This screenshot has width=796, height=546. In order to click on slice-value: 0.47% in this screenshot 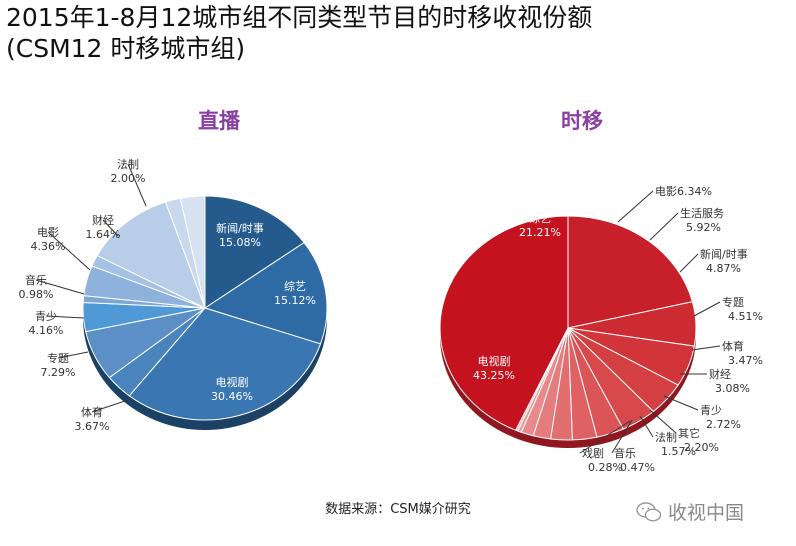, I will do `click(637, 467)`.